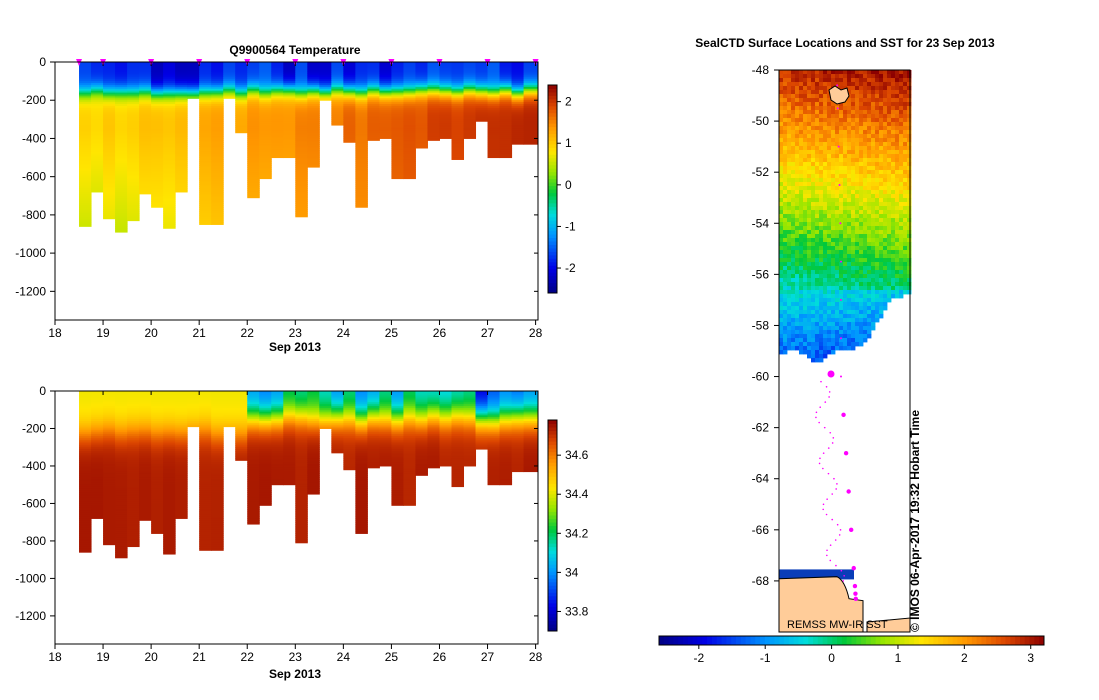 The image size is (1099, 700). Describe the element at coordinates (577, 533) in the screenshot. I see `colorbar-tick-label: 34.2` at that location.